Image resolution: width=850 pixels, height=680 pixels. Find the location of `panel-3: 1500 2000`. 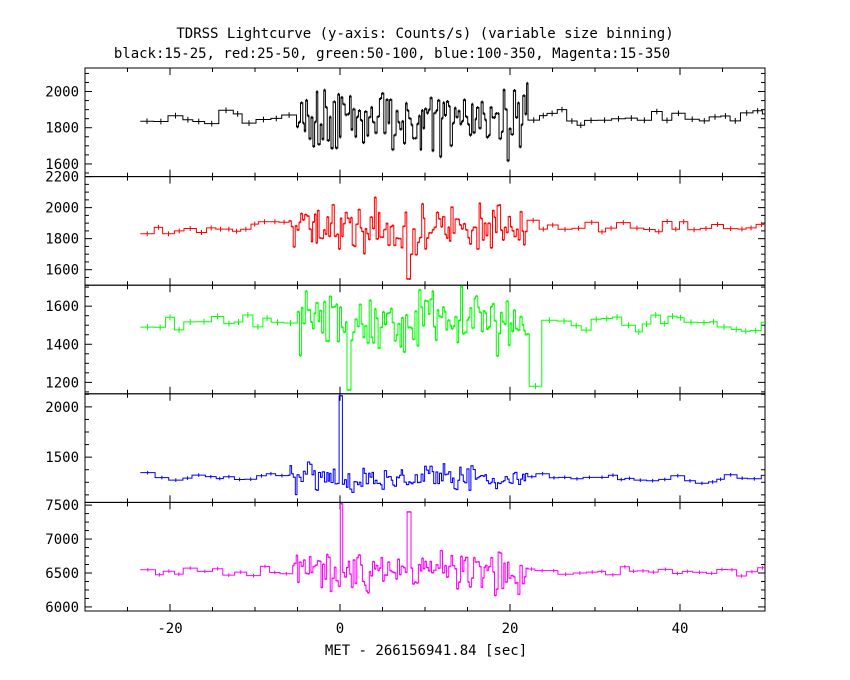

panel-3: 1500 2000 is located at coordinates (405, 448).